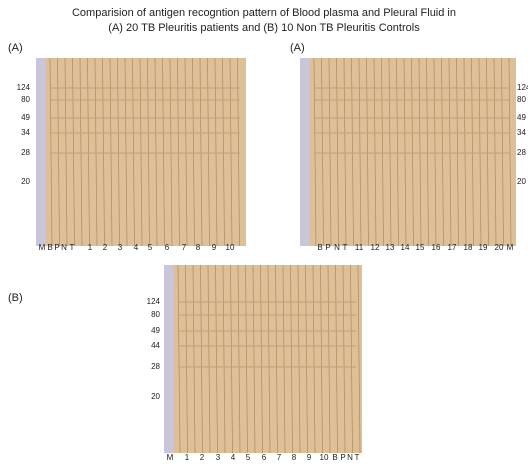 The image size is (528, 464). What do you see at coordinates (15, 298) in the screenshot?
I see `panel-label: (B)` at bounding box center [15, 298].